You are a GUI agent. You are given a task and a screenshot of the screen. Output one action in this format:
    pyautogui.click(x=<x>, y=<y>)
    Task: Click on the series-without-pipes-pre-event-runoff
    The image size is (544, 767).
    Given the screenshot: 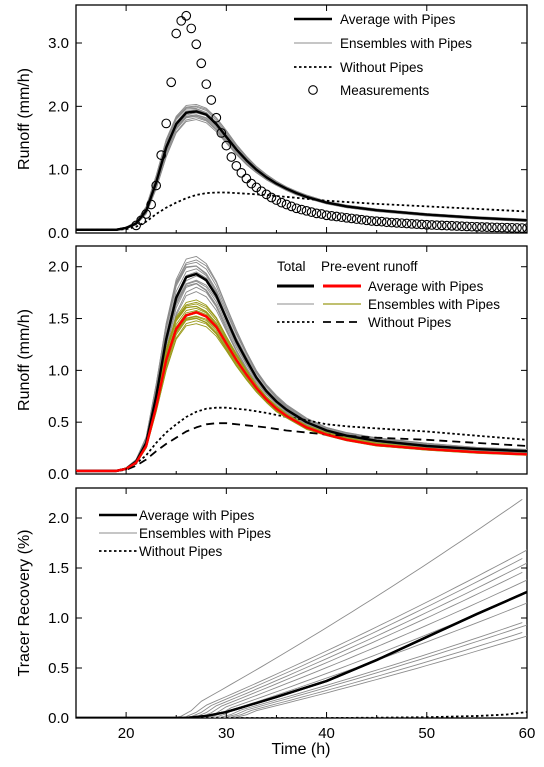 What is the action you would take?
    pyautogui.click(x=301, y=447)
    